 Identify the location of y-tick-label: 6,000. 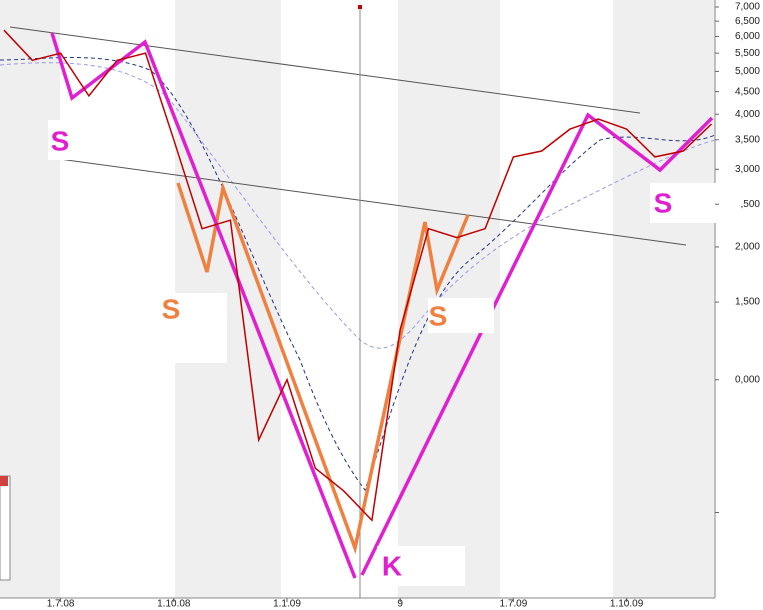
(747, 36).